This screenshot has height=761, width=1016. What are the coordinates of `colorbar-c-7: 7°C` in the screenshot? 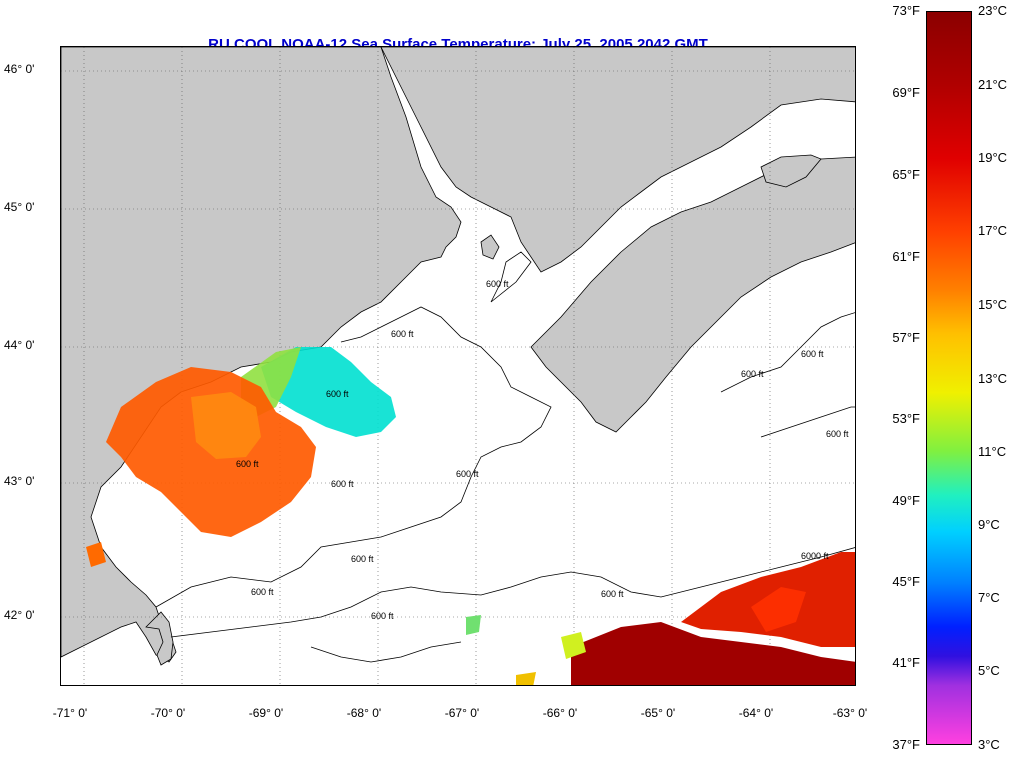 It's located at (989, 597).